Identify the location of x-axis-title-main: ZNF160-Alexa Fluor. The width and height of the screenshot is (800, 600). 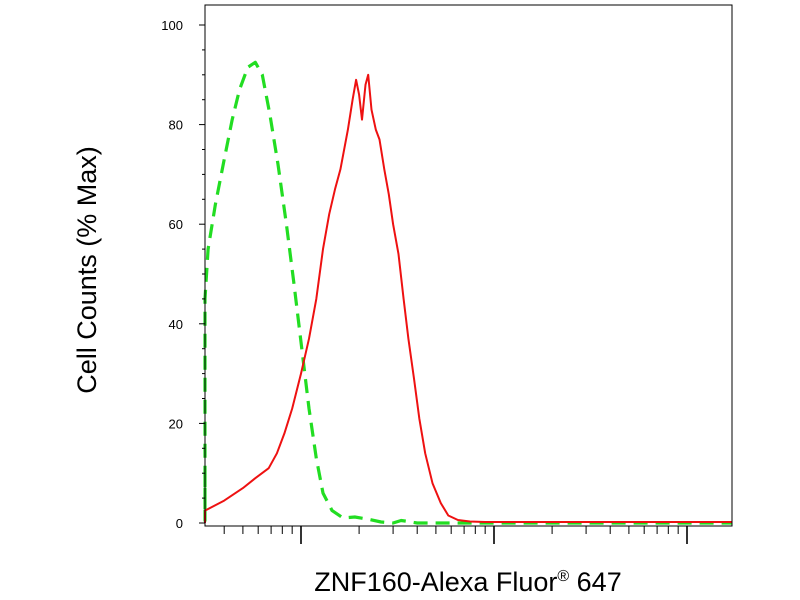
(435, 582).